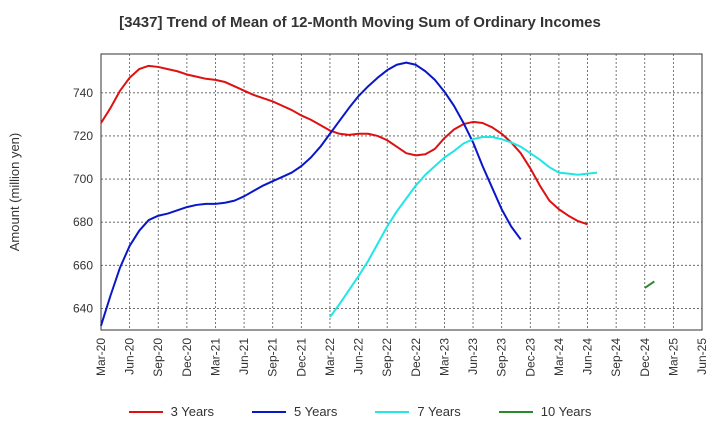 The width and height of the screenshot is (720, 440). Describe the element at coordinates (83, 136) in the screenshot. I see `y-tick-label: 720` at that location.